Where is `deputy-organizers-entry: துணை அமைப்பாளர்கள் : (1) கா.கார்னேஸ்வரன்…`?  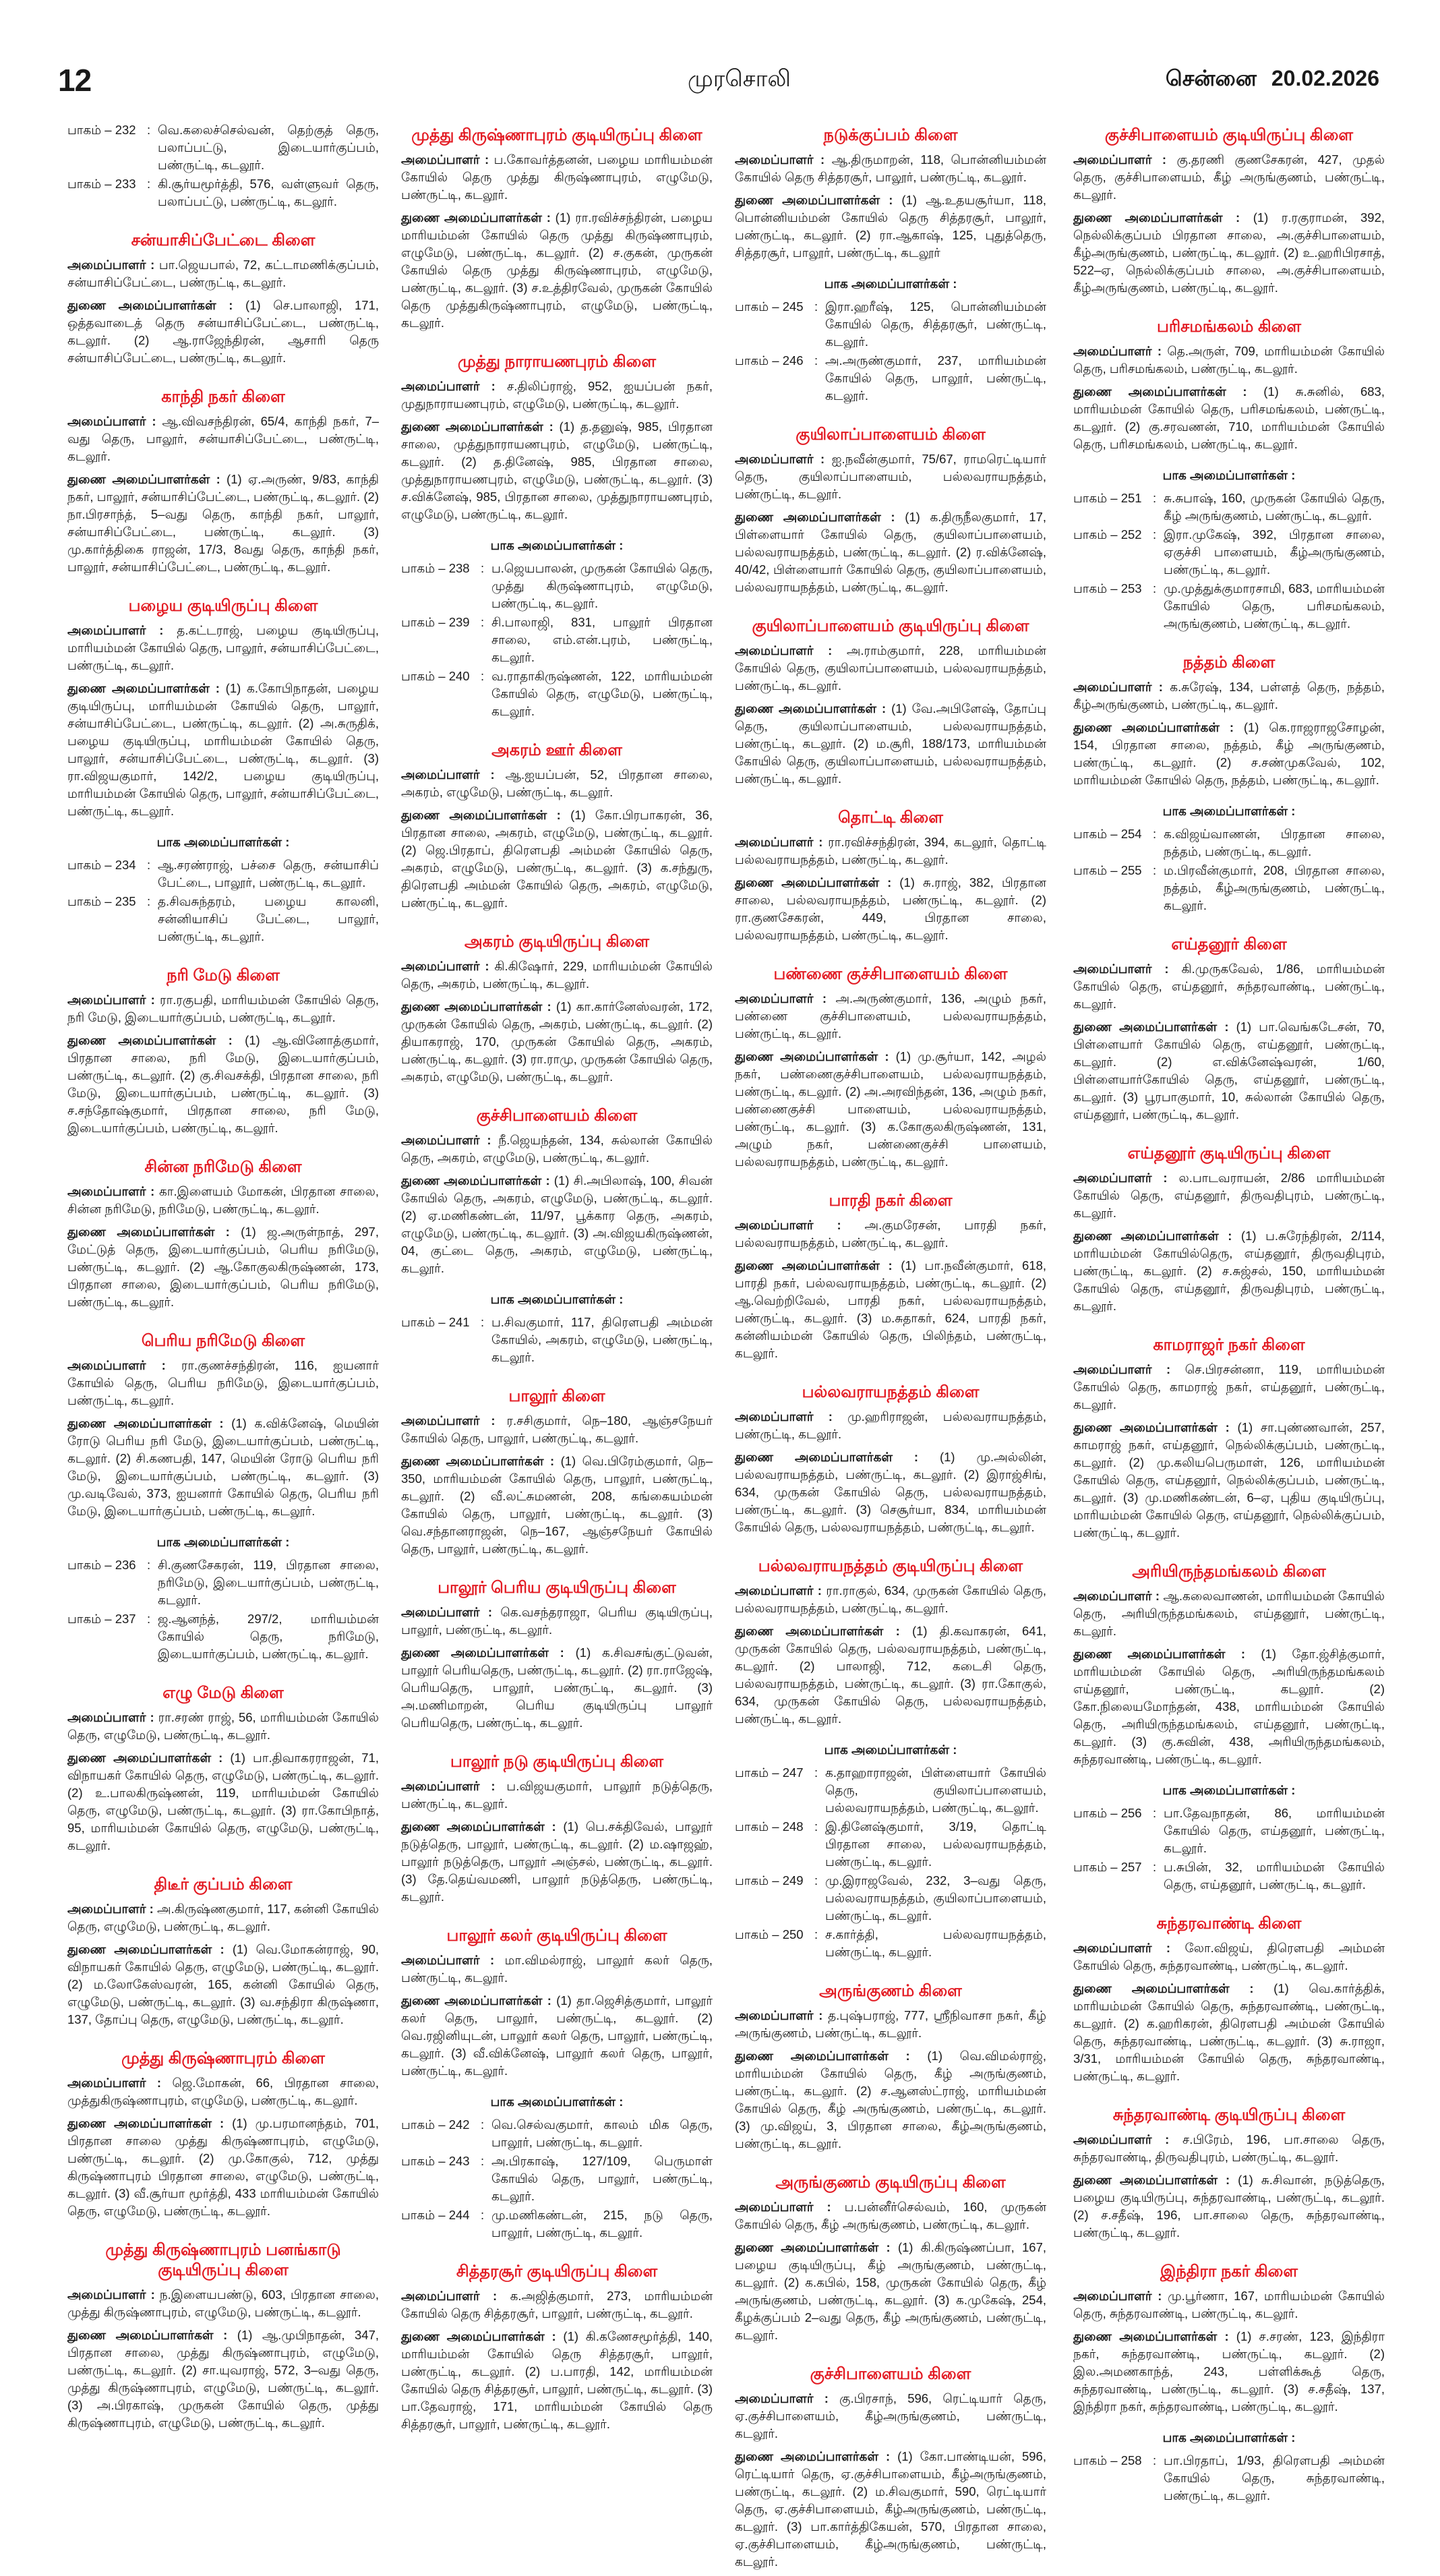
deputy-organizers-entry: துணை அமைப்பாளர்கள் : (1) கா.கார்னேஸ்வரன்… is located at coordinates (557, 1042).